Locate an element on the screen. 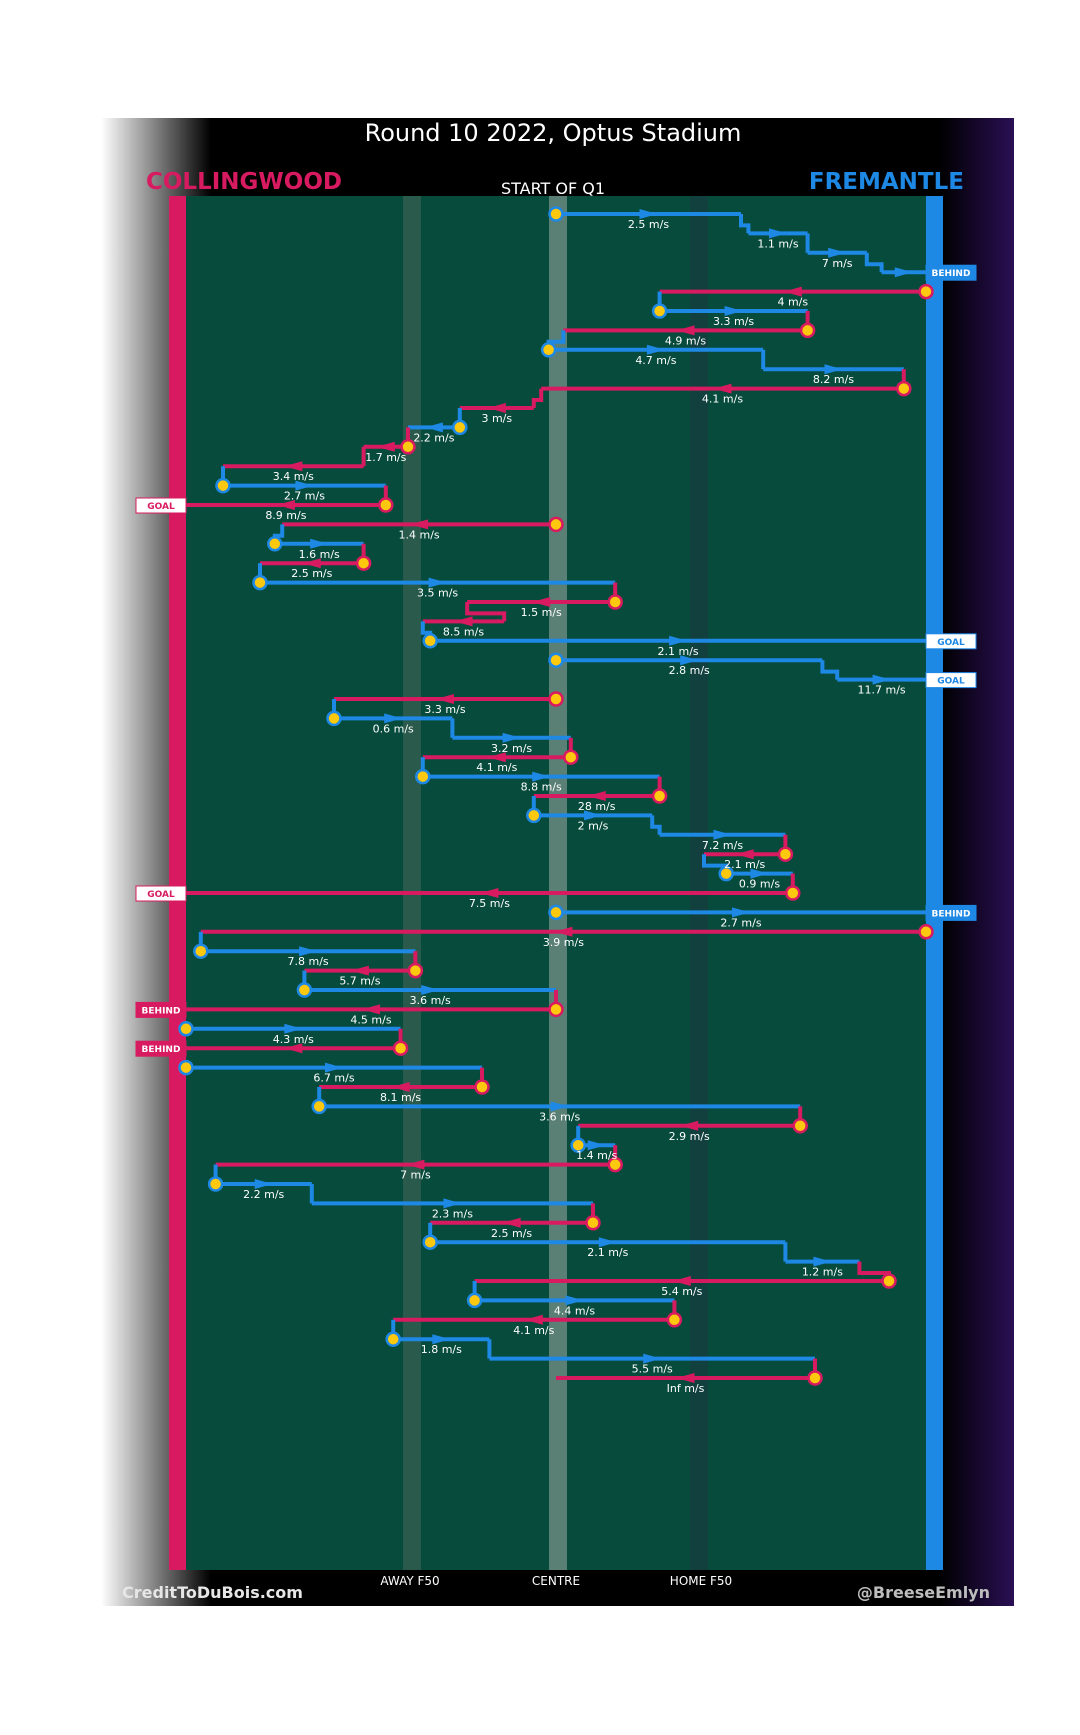 Image resolution: width=1080 pixels, height=1735 pixels. chart-title: Round 10 2022, Optus Stadium is located at coordinates (553, 133).